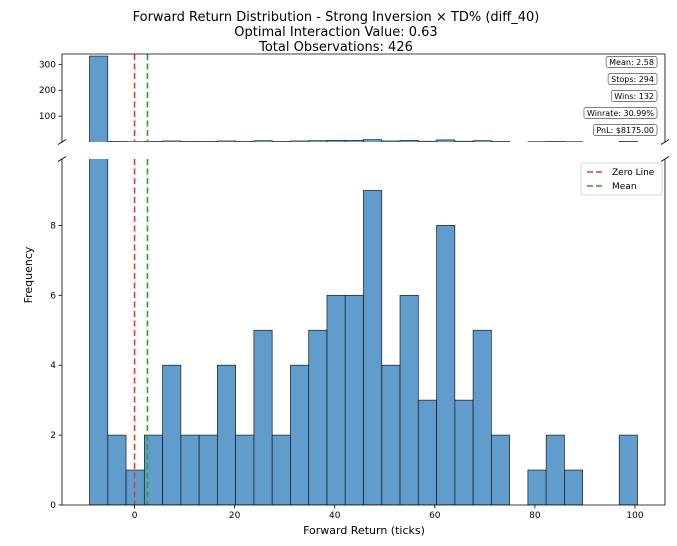  Describe the element at coordinates (235, 516) in the screenshot. I see `x-tick-label: 20` at that location.